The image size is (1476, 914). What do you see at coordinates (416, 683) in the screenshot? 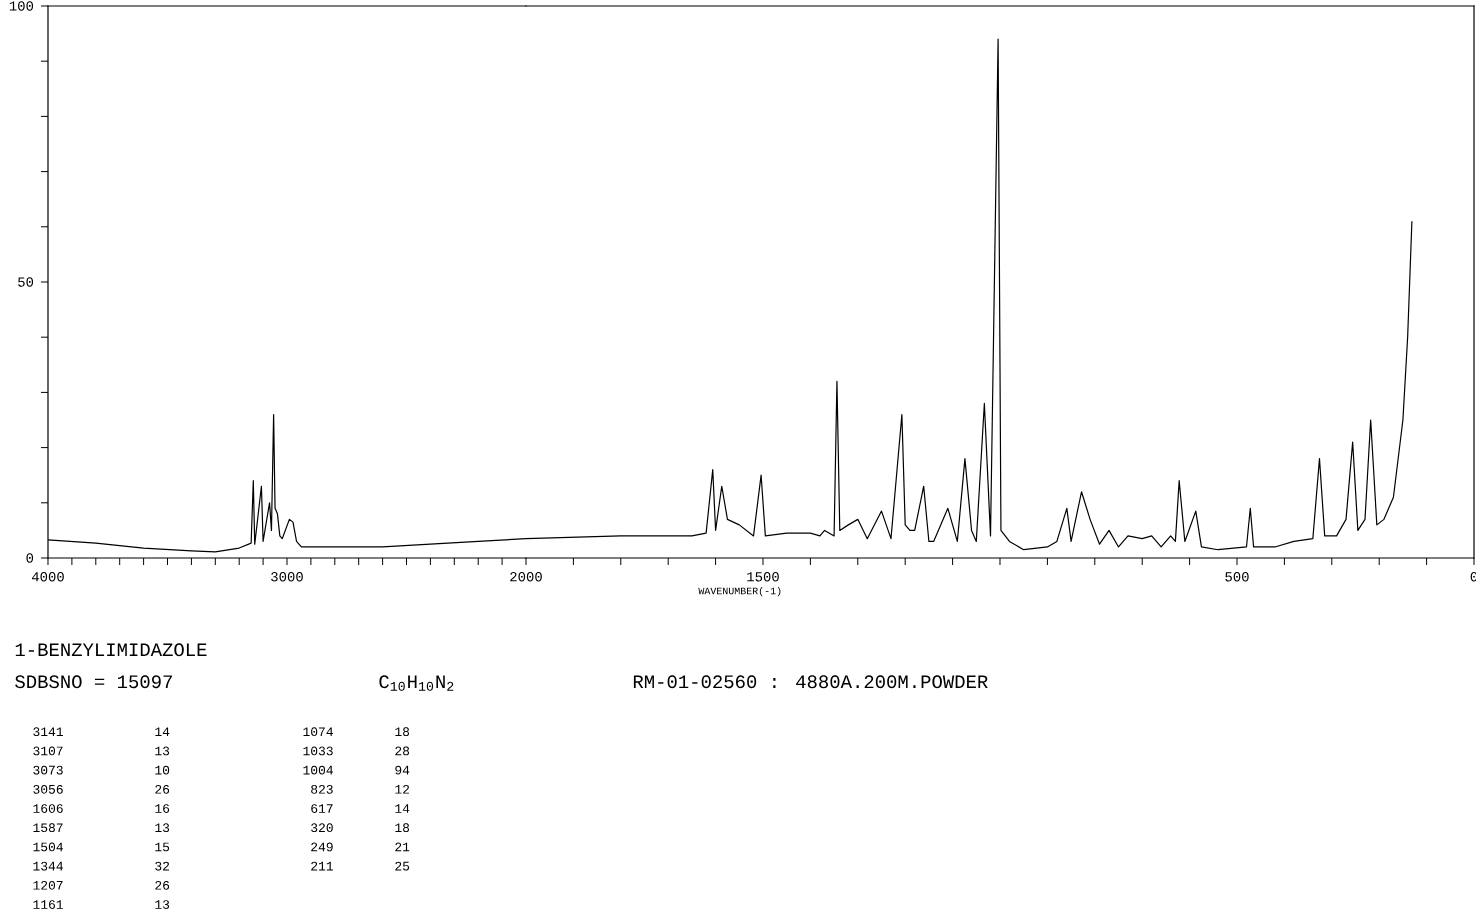
I see `text: C$_{10}$H$_{10}$N$_{2}$` at bounding box center [416, 683].